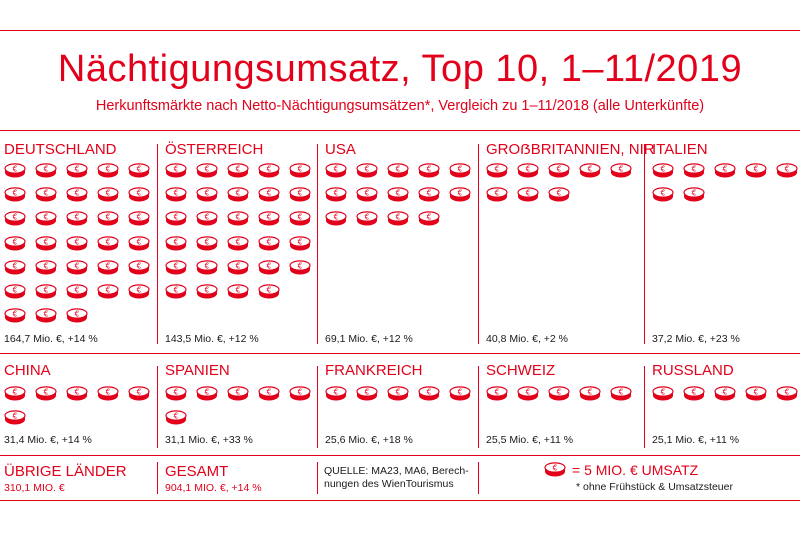 This screenshot has width=800, height=533. Describe the element at coordinates (400, 130) in the screenshot. I see `header-rule` at that location.